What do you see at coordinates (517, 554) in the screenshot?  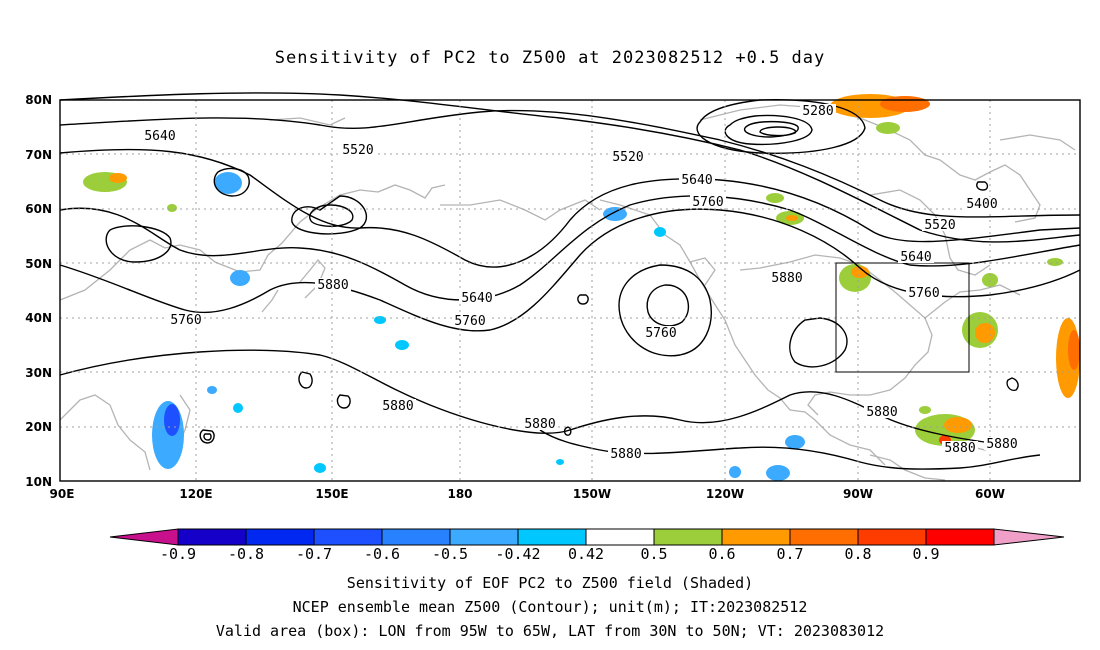 I see `colorbar-label: -0.42` at bounding box center [517, 554].